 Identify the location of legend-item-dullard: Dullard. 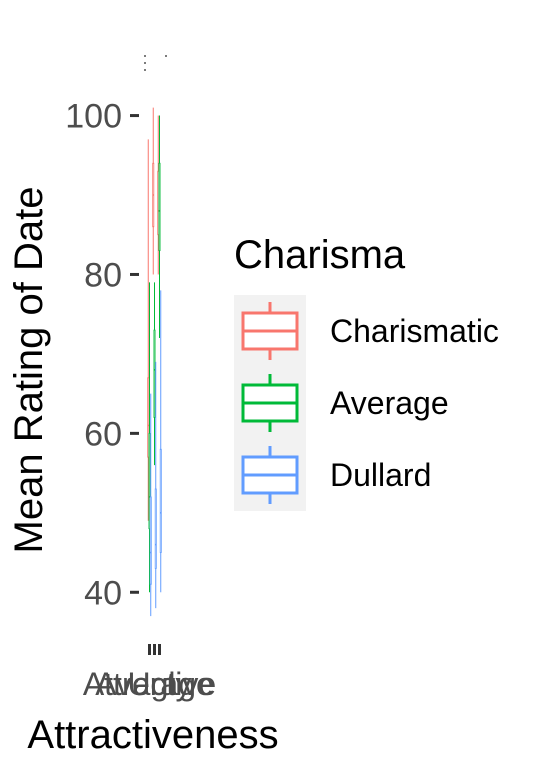
(336, 475).